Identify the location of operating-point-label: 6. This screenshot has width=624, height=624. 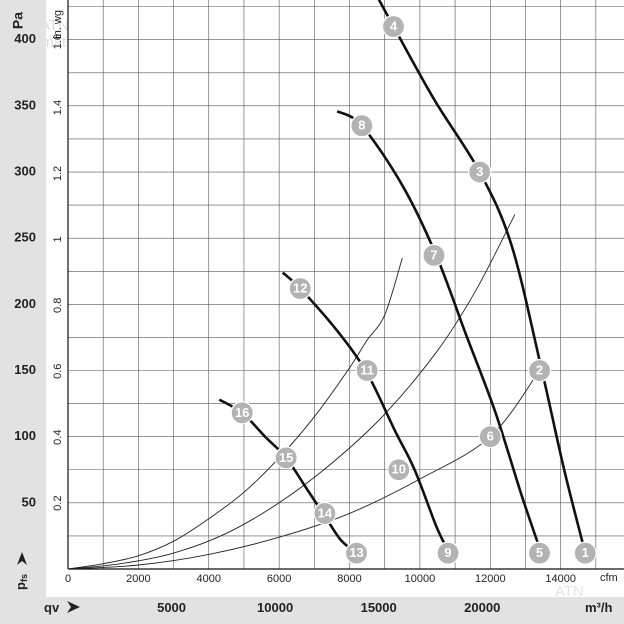
(490, 436).